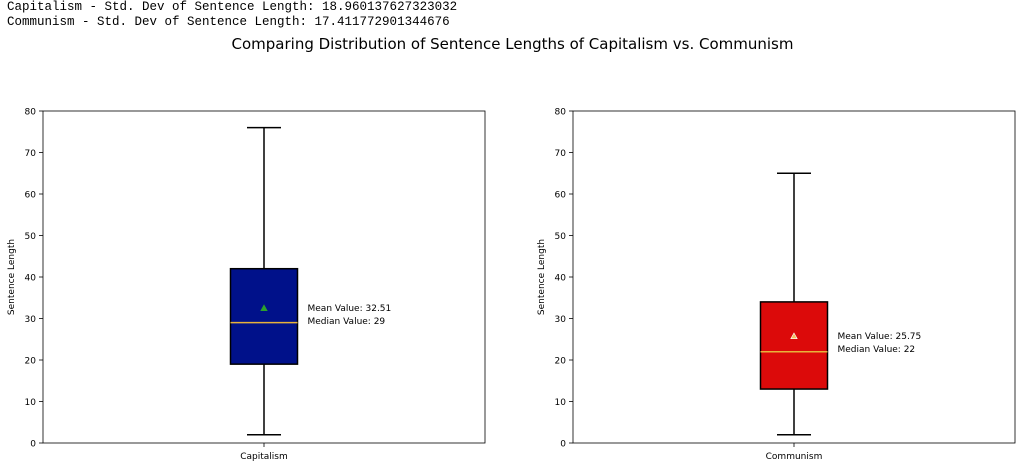  What do you see at coordinates (794, 345) in the screenshot?
I see `communism-box` at bounding box center [794, 345].